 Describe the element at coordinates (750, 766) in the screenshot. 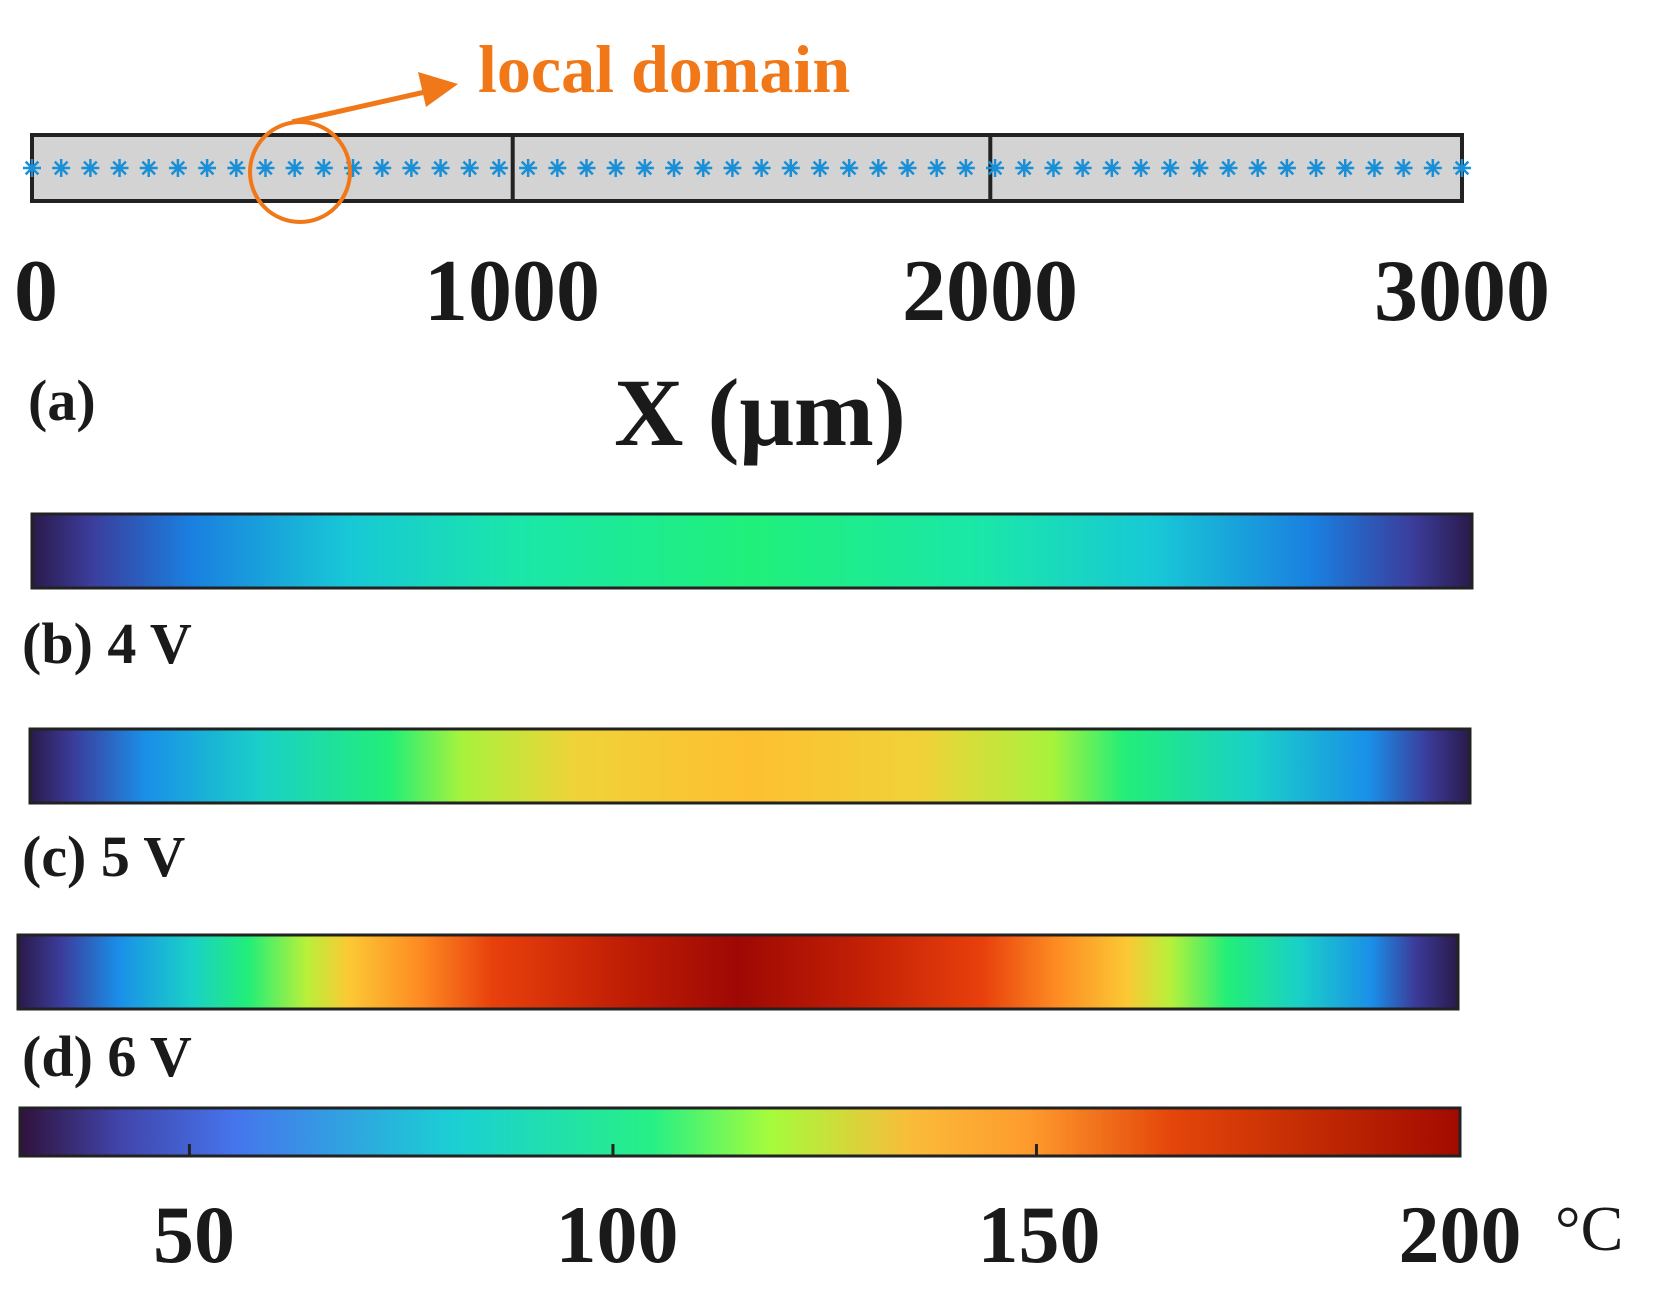

I see `heat-strip-5v` at that location.